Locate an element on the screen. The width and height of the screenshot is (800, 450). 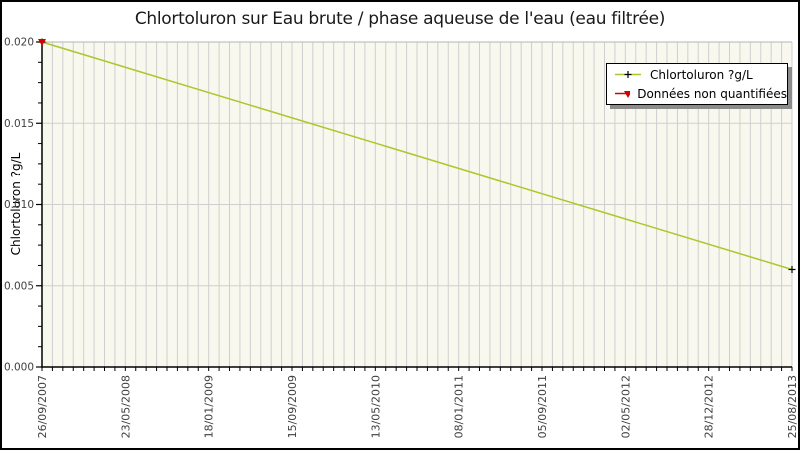
x-tick-label: 26/09/2007 is located at coordinates (42, 406).